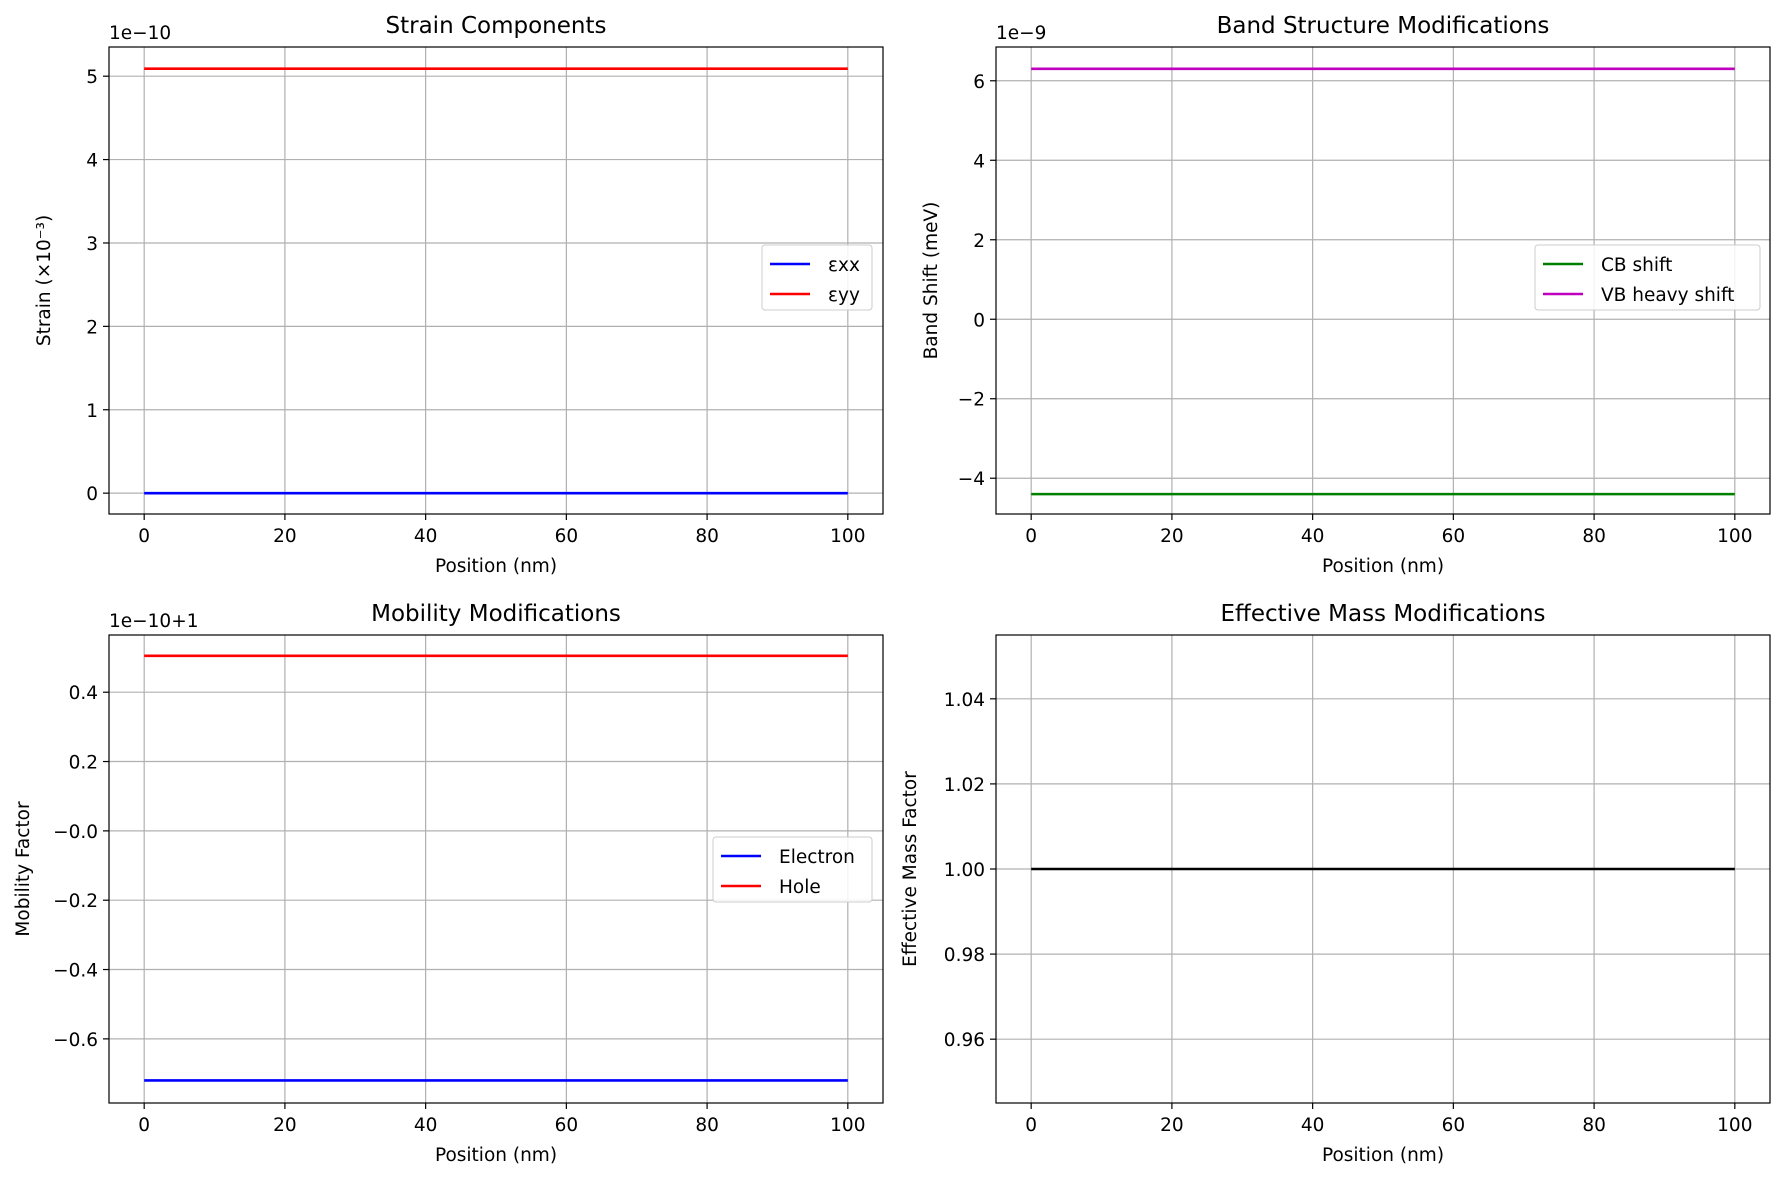  What do you see at coordinates (23, 869) in the screenshot?
I see `y-axis-label: Mobility Factor` at bounding box center [23, 869].